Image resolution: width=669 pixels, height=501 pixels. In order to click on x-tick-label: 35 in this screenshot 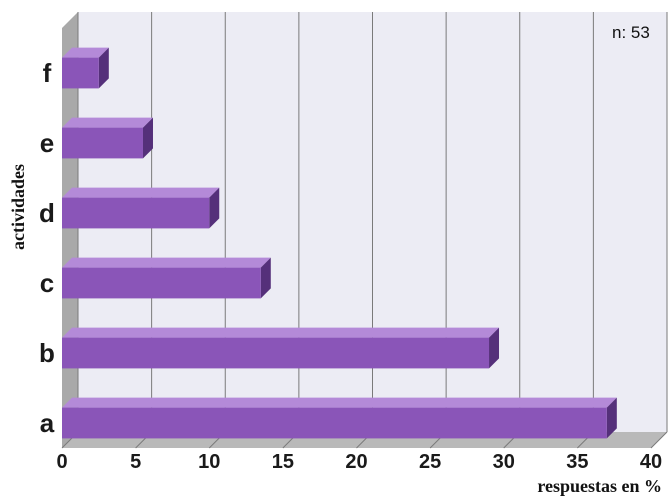, I will do `click(577, 462)`.